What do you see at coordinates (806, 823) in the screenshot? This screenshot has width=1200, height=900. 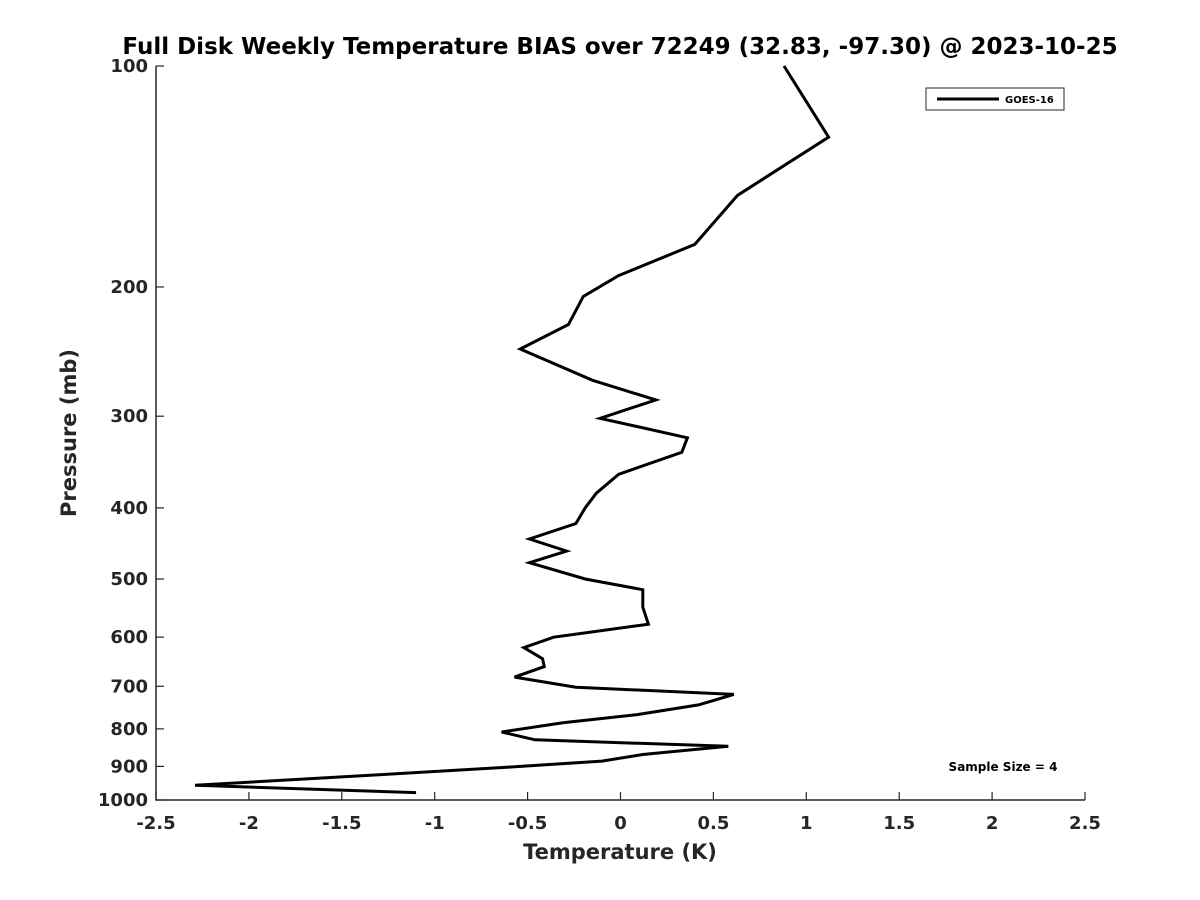 I see `x-tick-label: 1` at bounding box center [806, 823].